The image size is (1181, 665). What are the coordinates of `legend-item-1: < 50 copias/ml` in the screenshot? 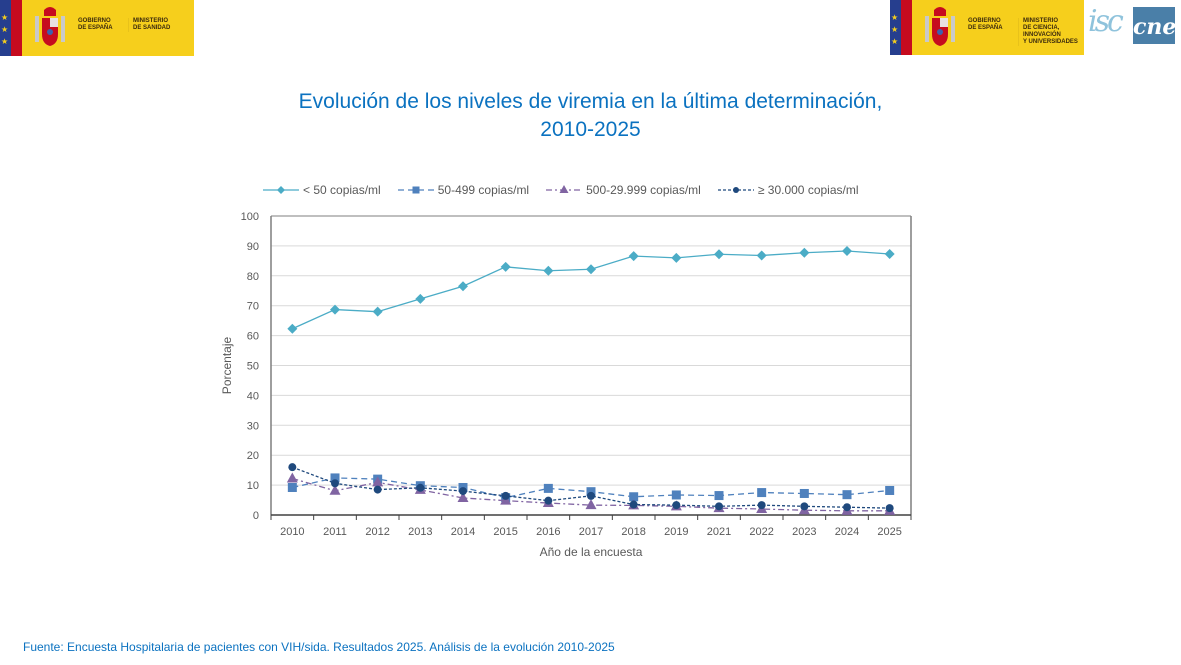 It's located at (321, 190).